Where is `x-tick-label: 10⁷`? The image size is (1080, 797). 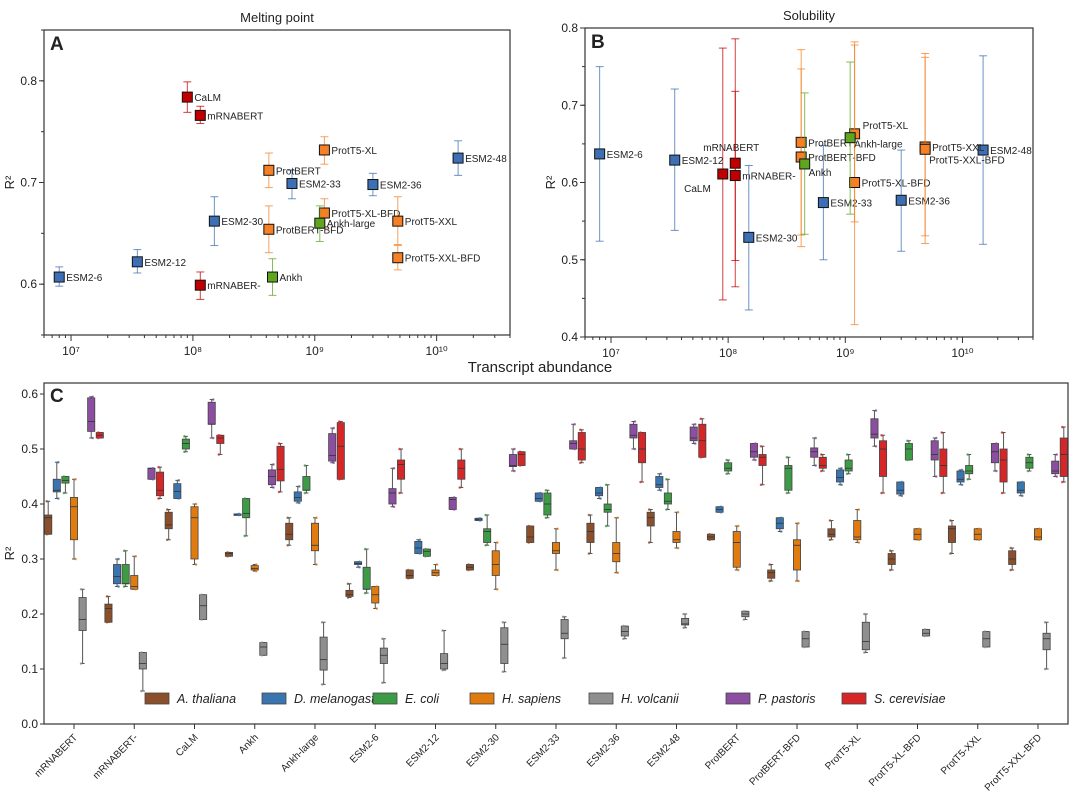 x-tick-label: 10⁷ is located at coordinates (611, 353).